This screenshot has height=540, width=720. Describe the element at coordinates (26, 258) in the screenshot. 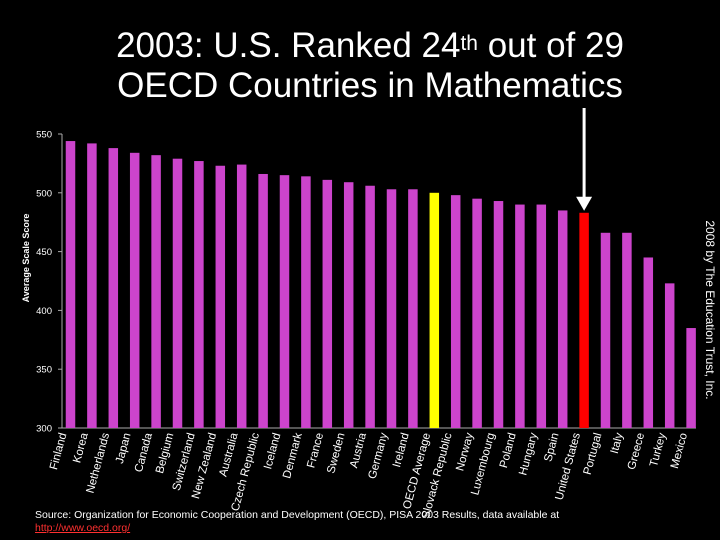

I see `y-axis-label: Average Scale Score` at that location.